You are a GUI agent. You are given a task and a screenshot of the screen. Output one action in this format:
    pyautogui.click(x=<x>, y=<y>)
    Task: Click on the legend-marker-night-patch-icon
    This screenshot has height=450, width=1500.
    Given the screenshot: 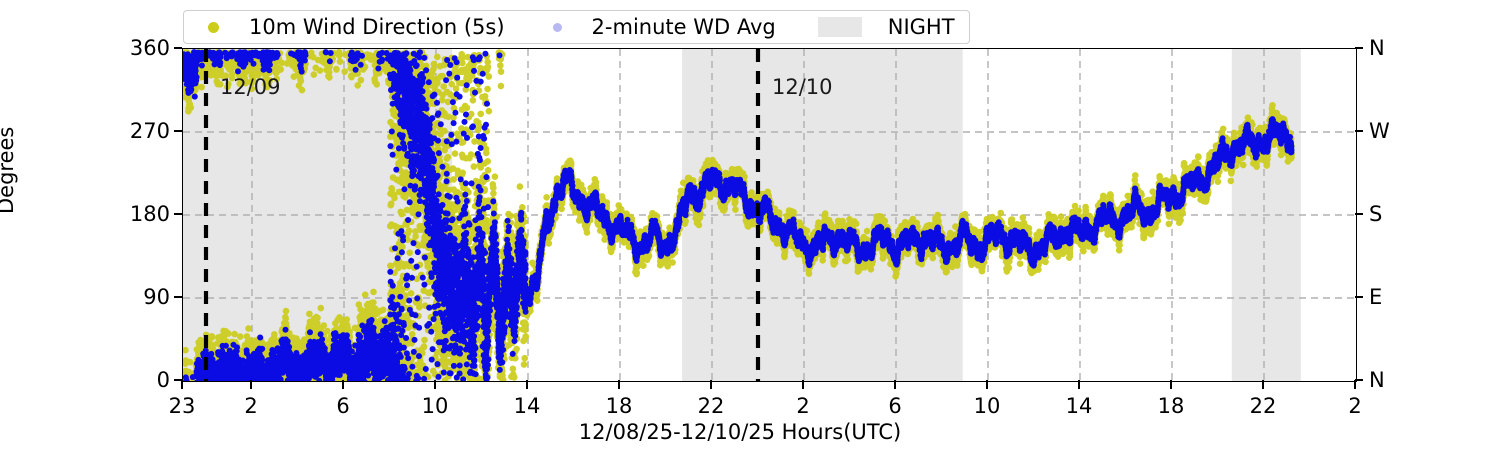 What is the action you would take?
    pyautogui.click(x=840, y=27)
    